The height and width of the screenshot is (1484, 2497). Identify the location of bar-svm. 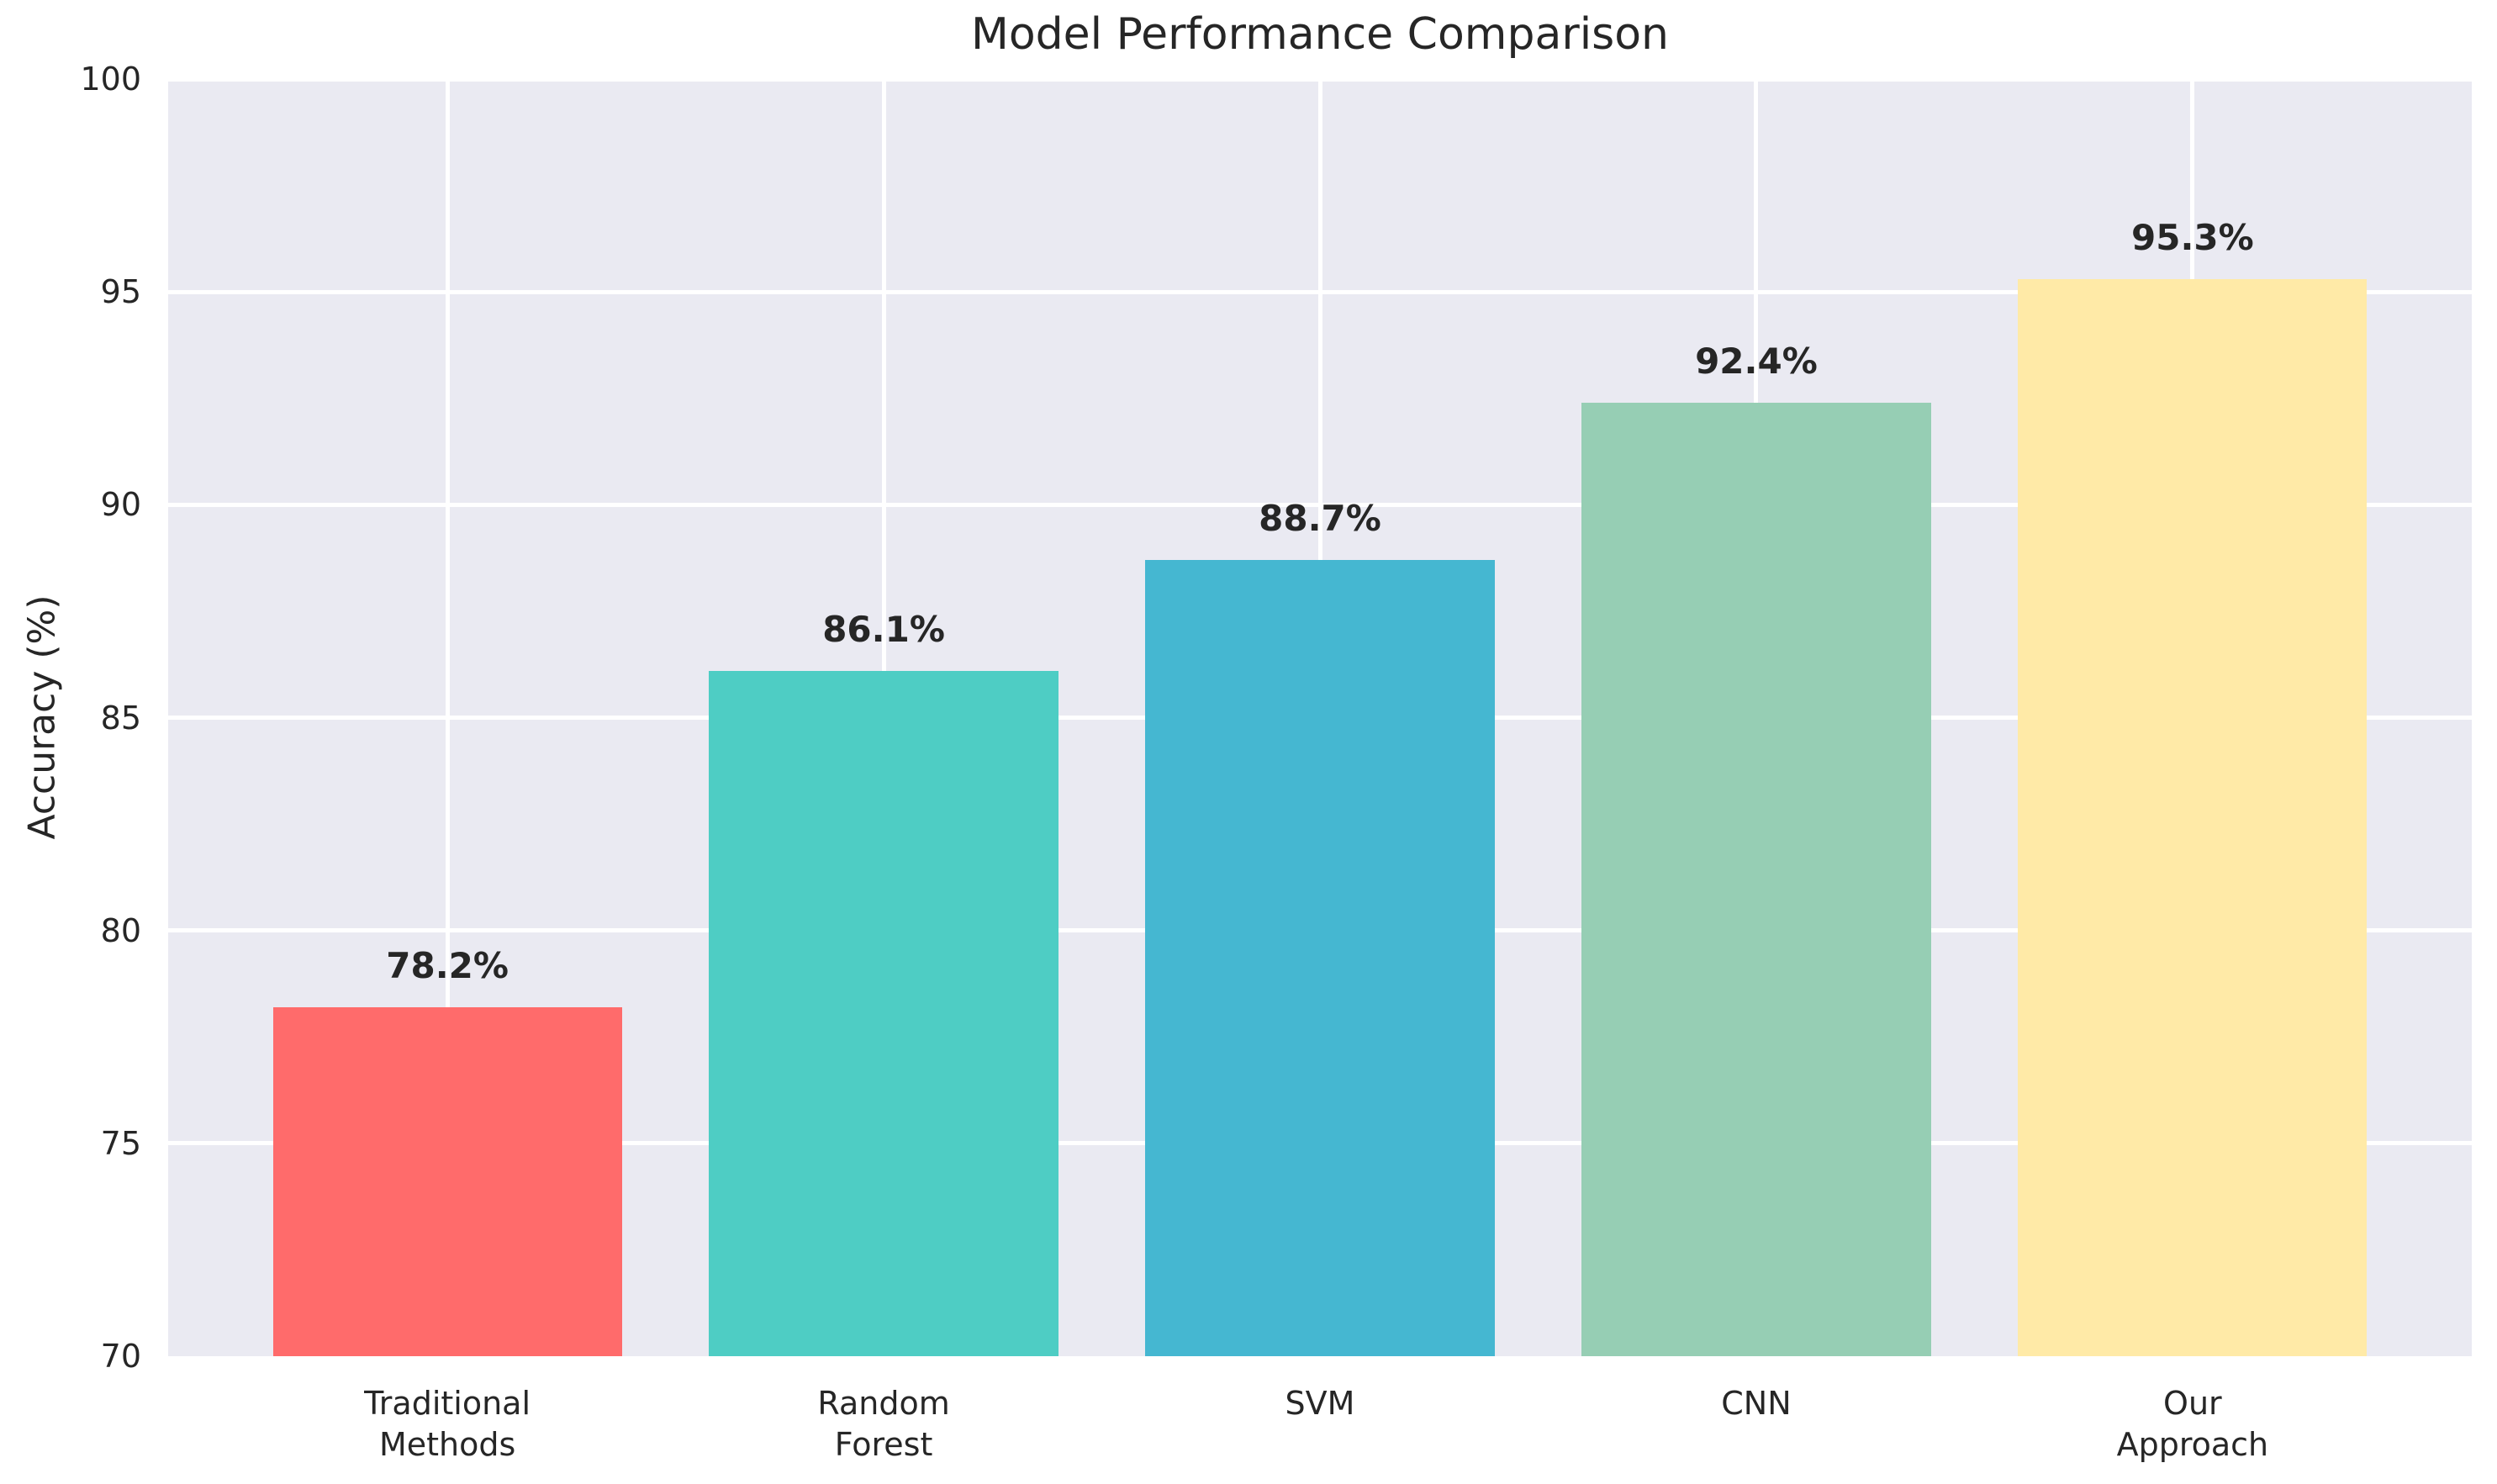
(1320, 958).